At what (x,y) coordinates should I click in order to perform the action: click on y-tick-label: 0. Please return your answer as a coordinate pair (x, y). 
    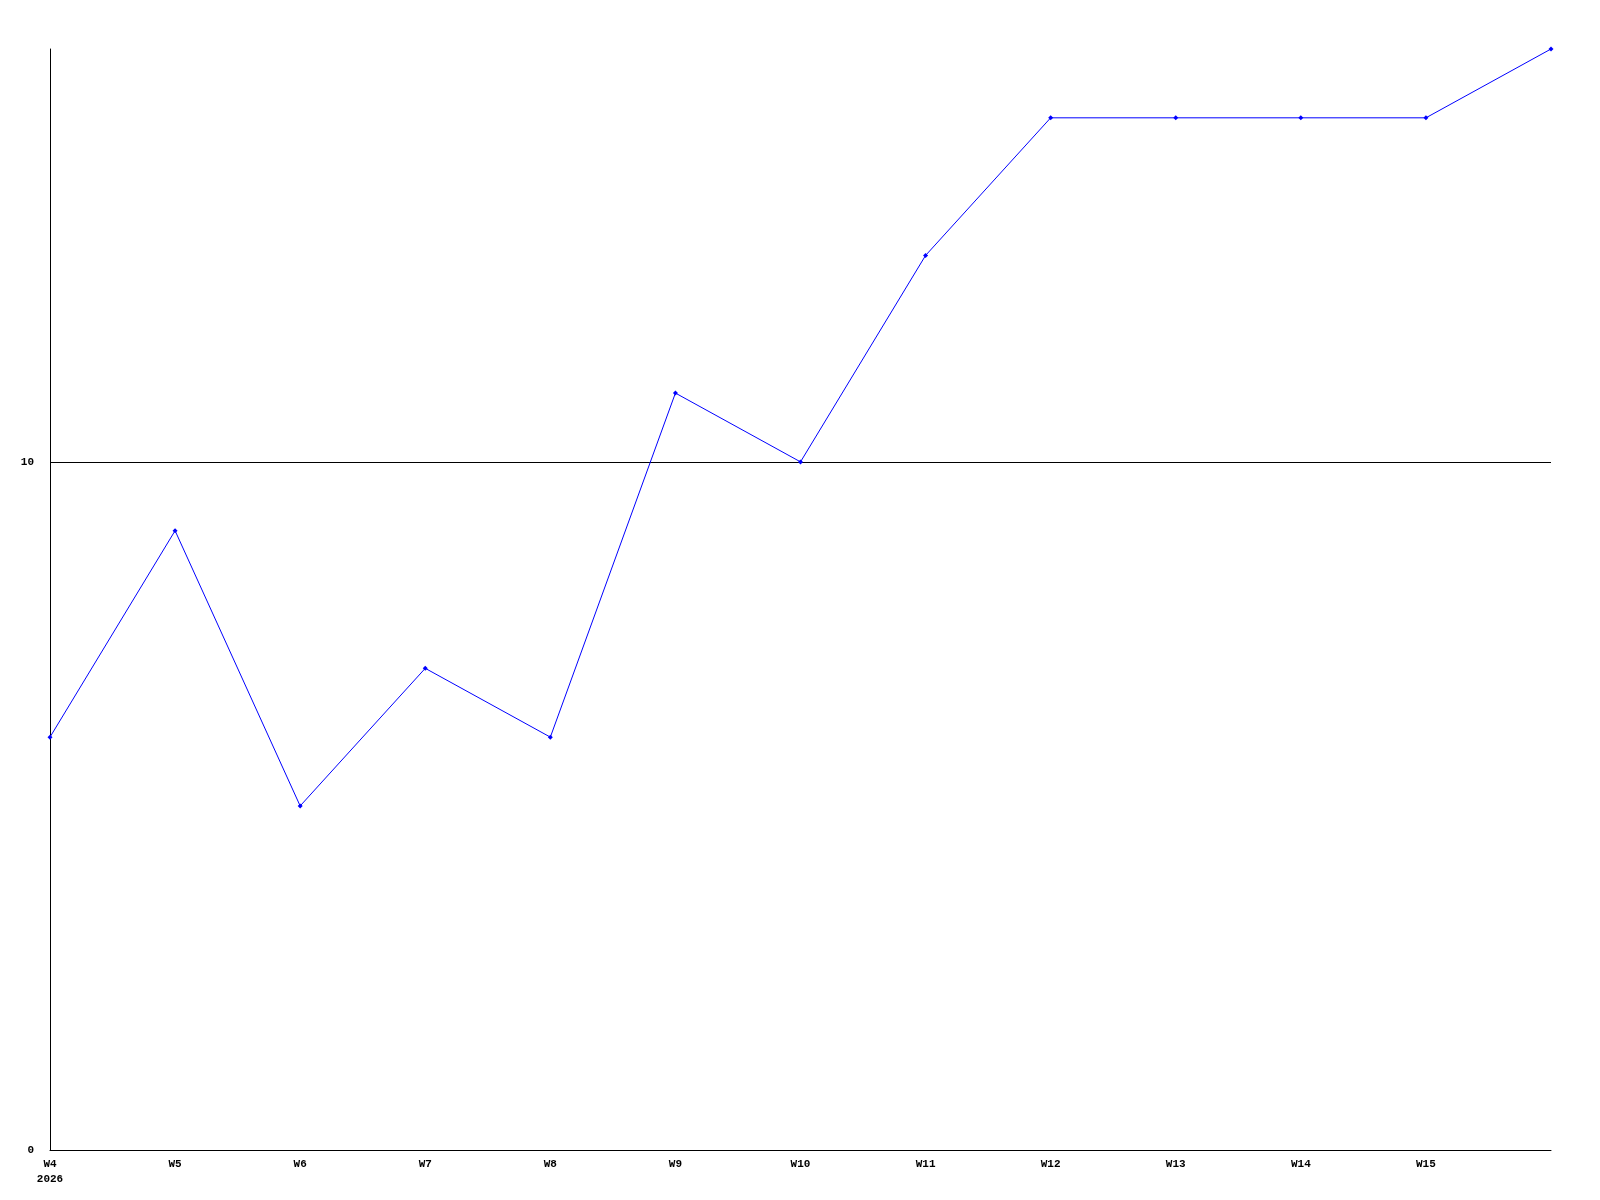
    Looking at the image, I should click on (30, 1150).